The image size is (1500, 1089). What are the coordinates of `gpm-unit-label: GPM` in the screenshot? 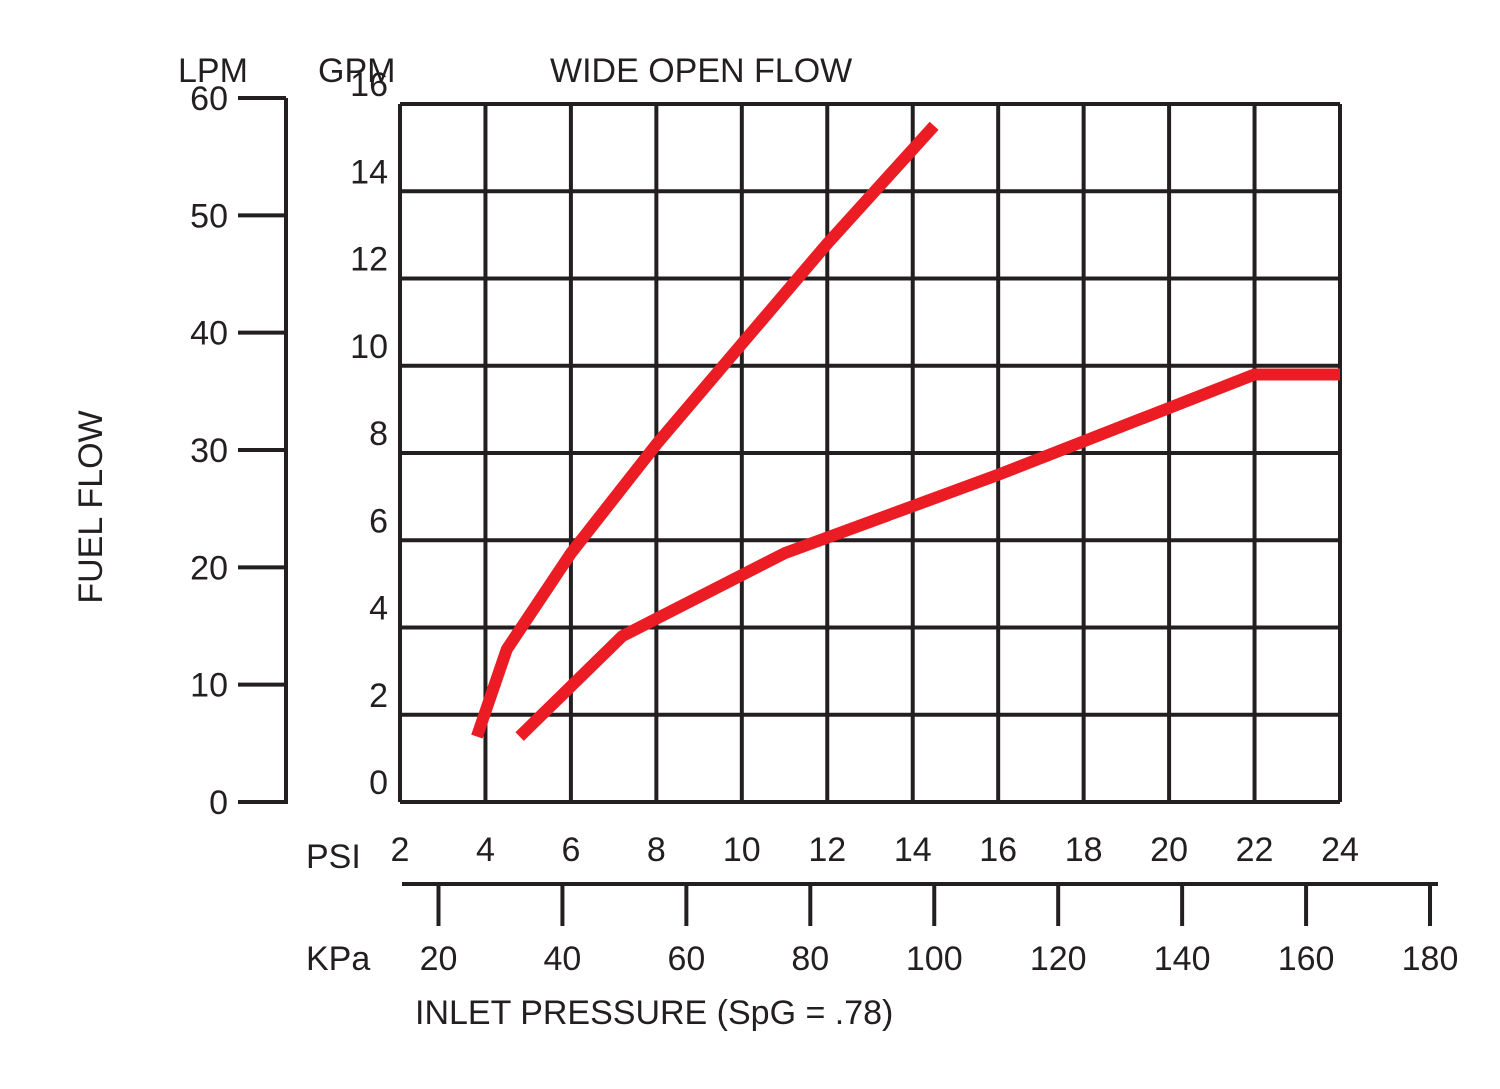 It's located at (356, 71).